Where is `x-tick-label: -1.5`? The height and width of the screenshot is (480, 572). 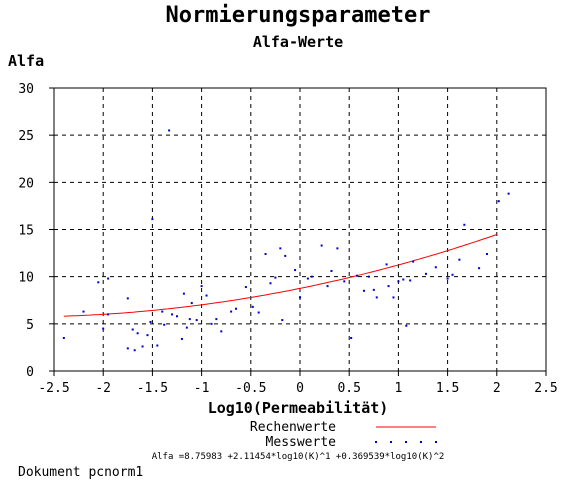 x-tick-label: -1.5 is located at coordinates (152, 388).